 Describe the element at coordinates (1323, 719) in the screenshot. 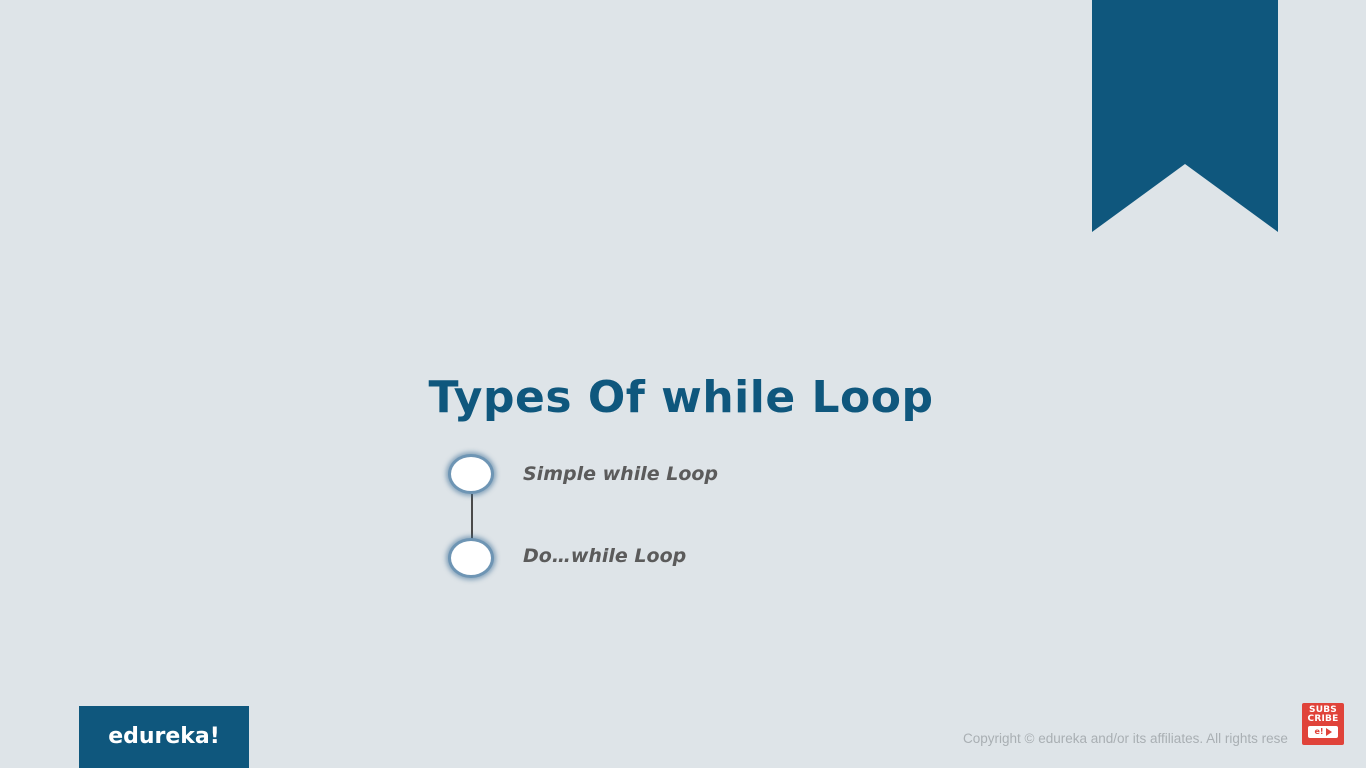

I see `subscribe-label-line2: CRIBE` at that location.